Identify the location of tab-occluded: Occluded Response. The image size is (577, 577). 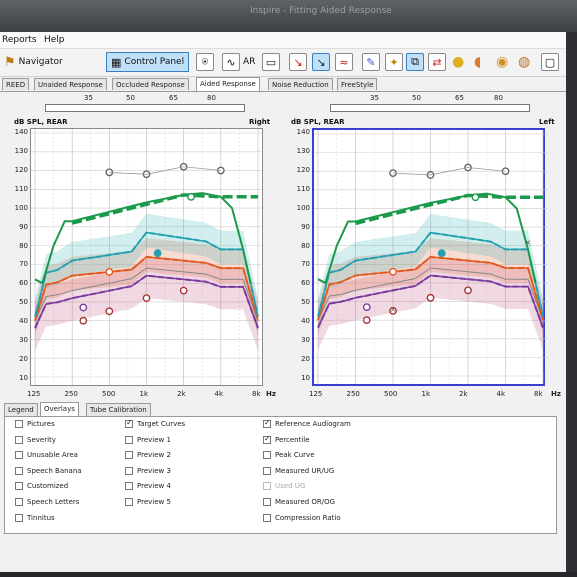
(150, 84).